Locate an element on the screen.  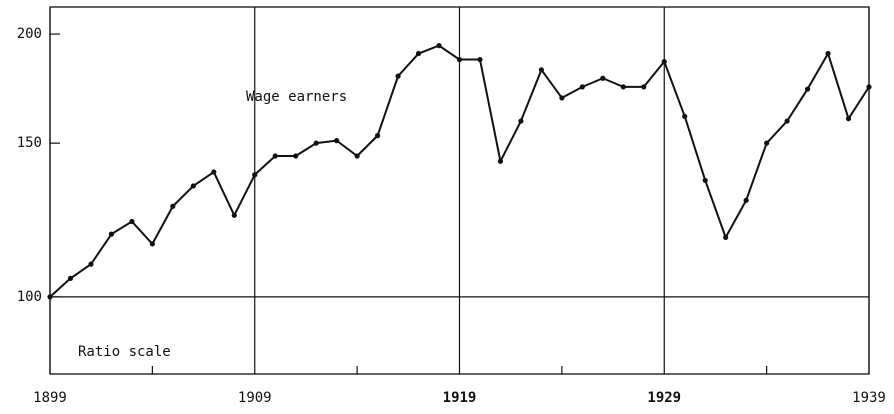
annotation: Ratio scale is located at coordinates (124, 352).